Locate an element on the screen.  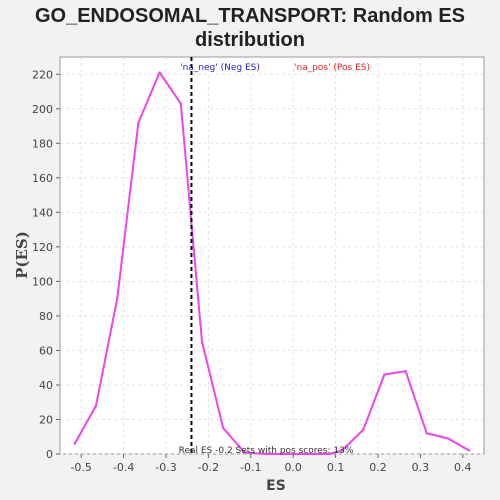
x-tick-label: 0.3 is located at coordinates (421, 467).